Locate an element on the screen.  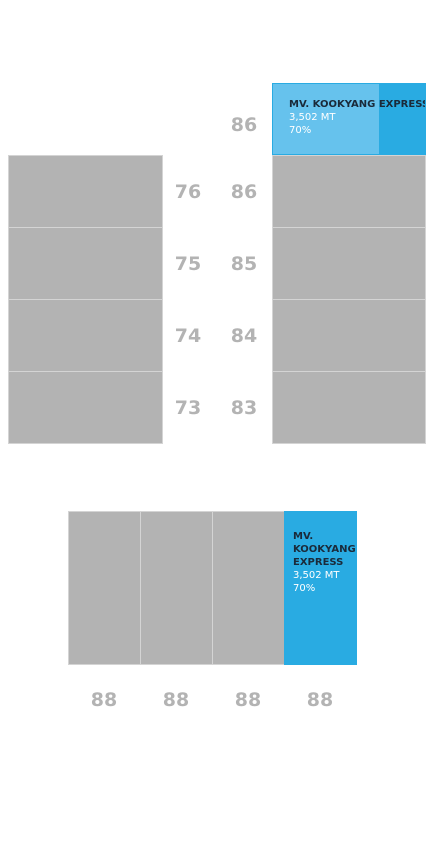
slot-number-label: 83 is located at coordinates (244, 408).